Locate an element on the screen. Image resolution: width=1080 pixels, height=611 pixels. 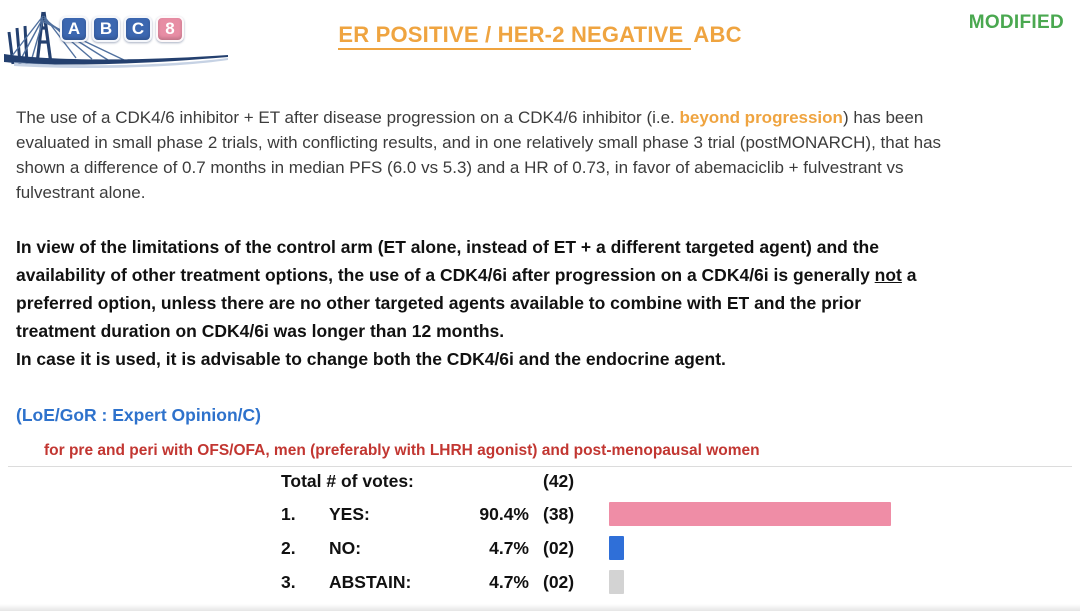
vote-percentage: 90.4% is located at coordinates (504, 513).